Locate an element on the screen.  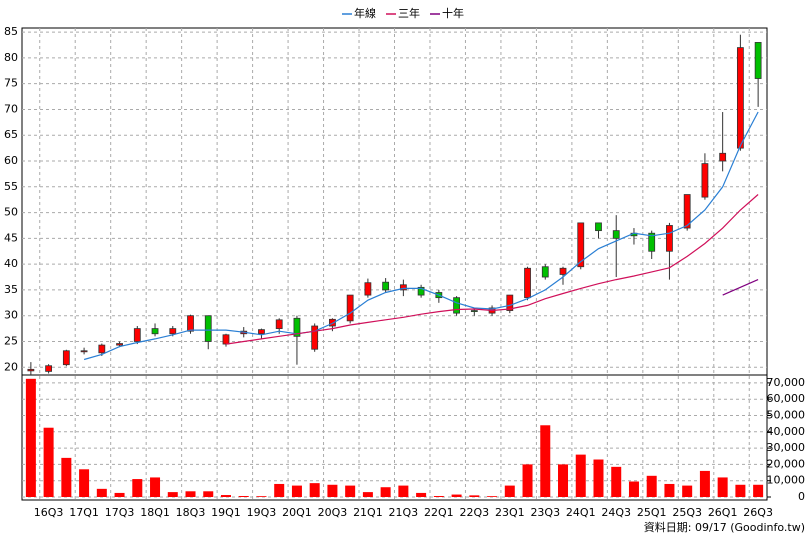
y2-tick-label: 70,000 is located at coordinates (786, 382).